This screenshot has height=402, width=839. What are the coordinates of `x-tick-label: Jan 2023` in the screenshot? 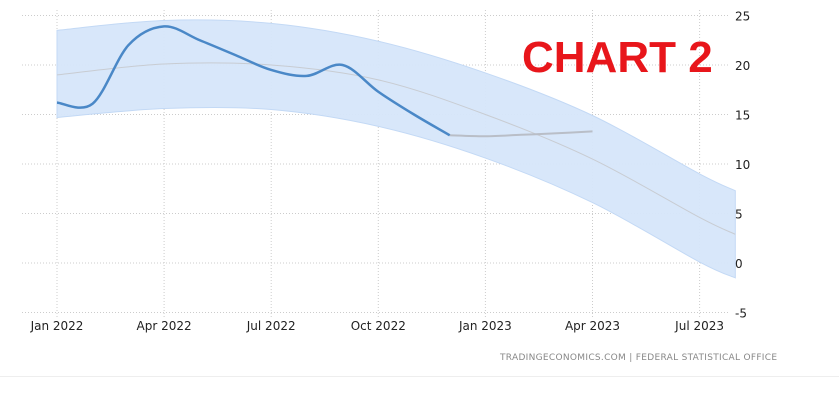 It's located at (485, 326).